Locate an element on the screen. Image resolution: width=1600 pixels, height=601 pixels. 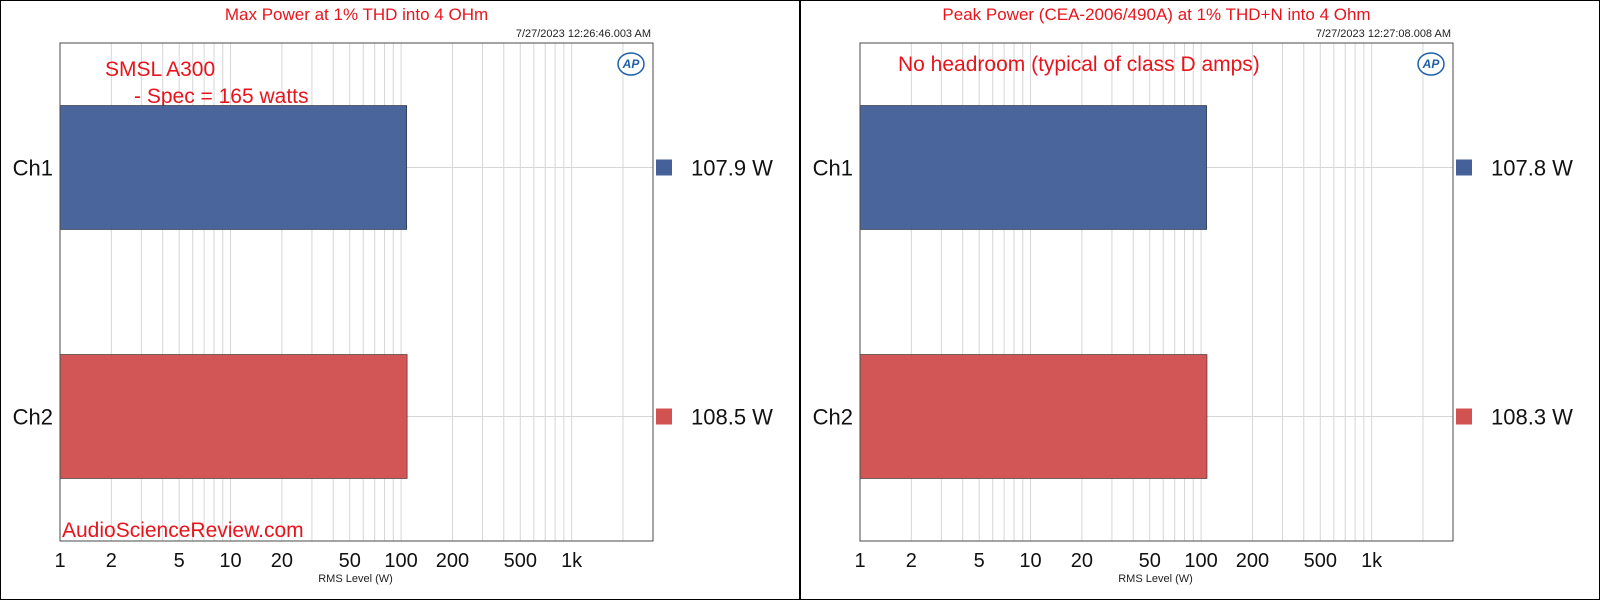
value-label: 108.5 W is located at coordinates (732, 417).